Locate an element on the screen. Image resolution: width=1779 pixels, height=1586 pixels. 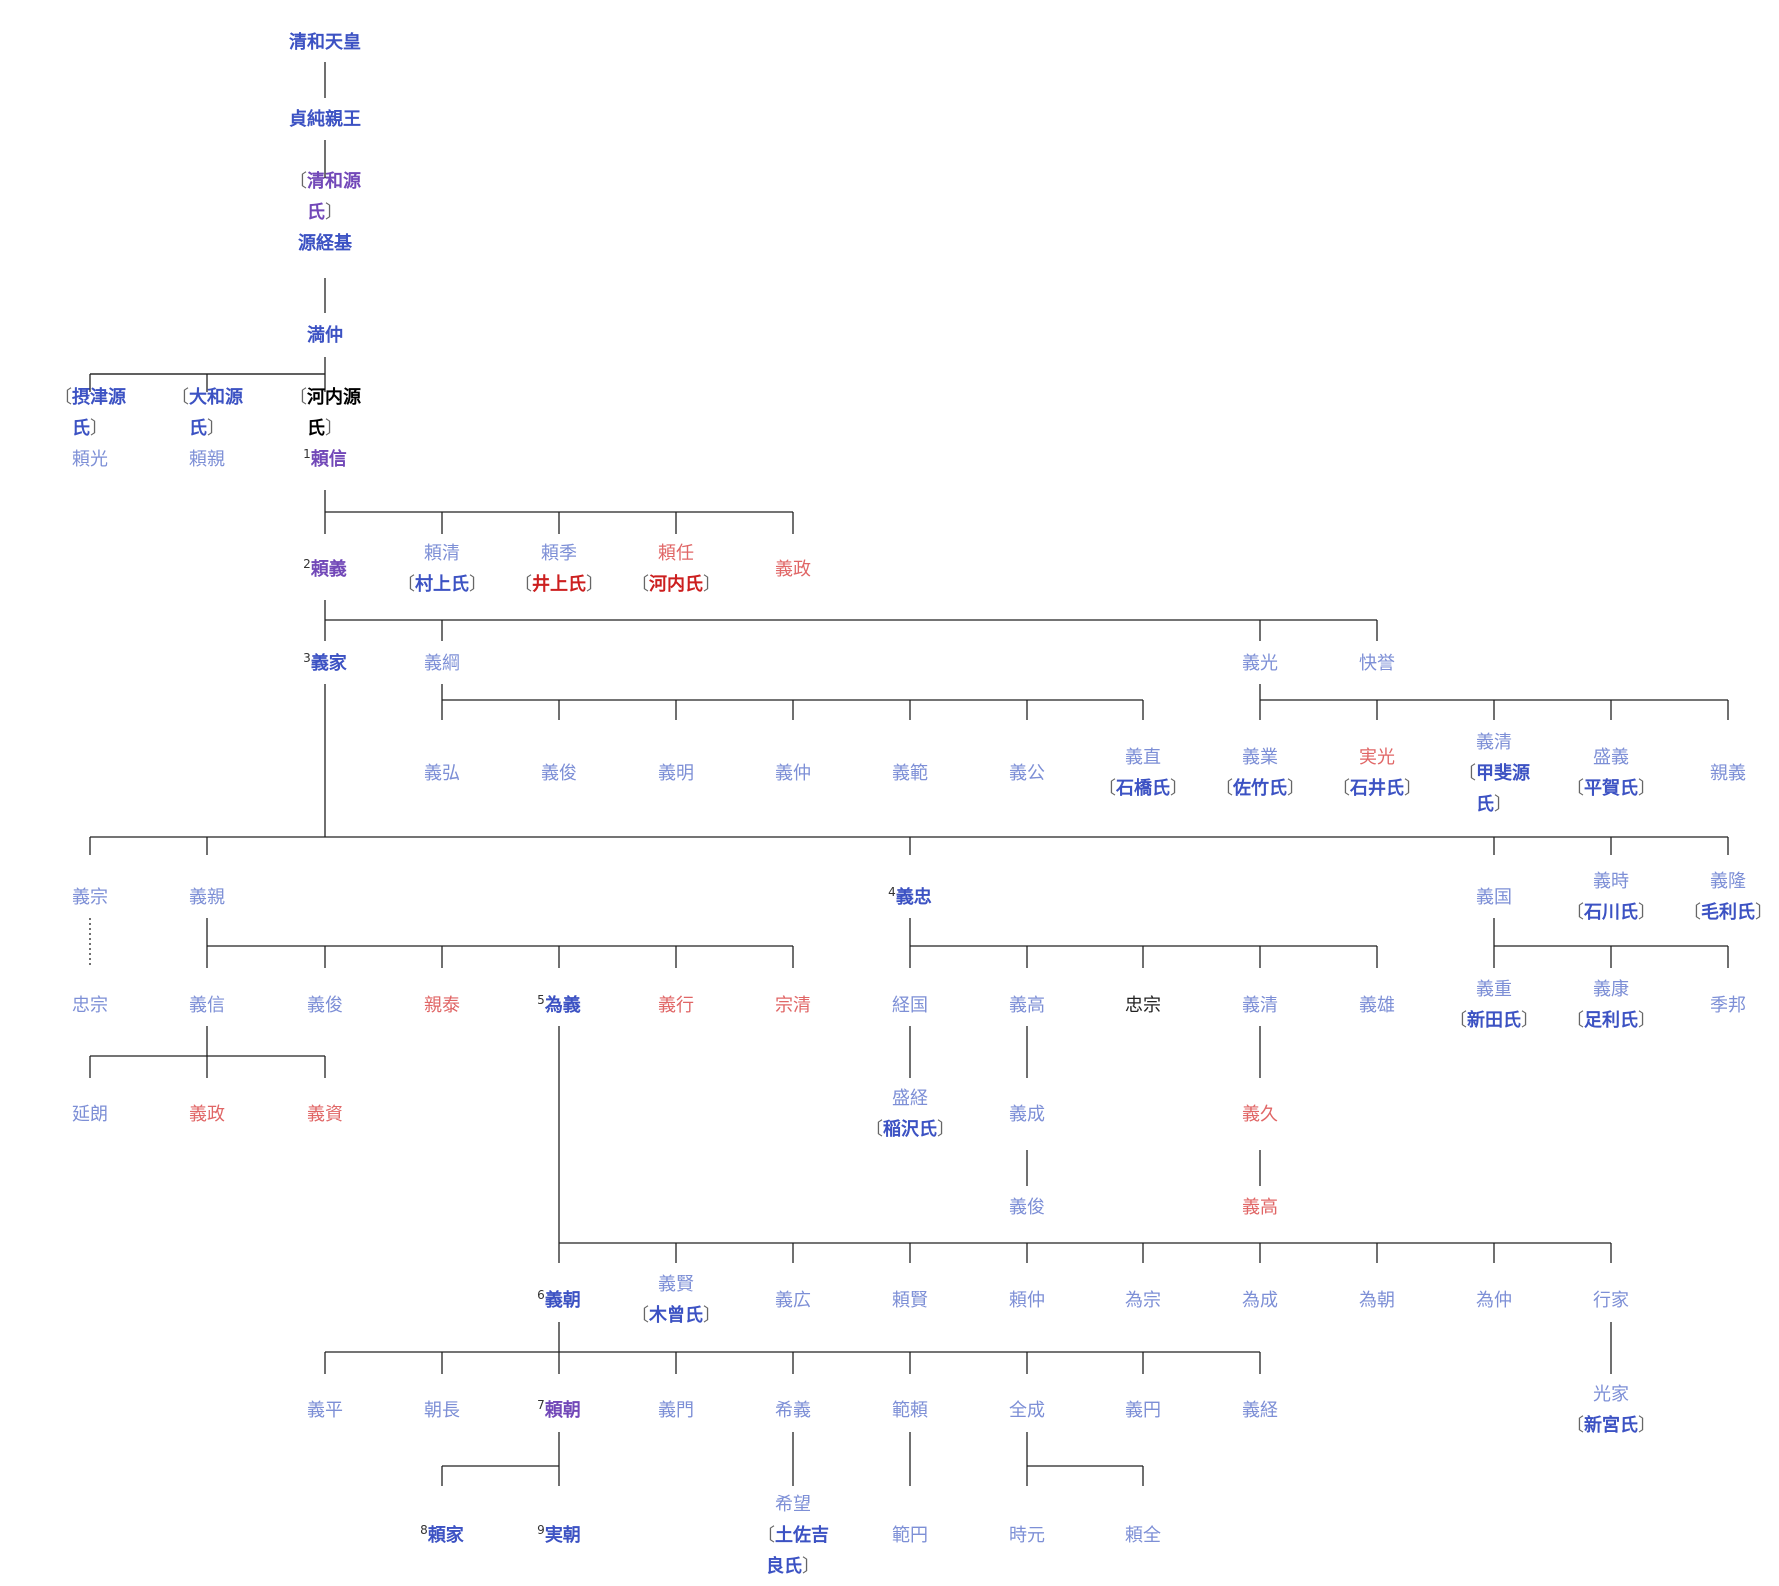
person-node-tameyoshi: 5為義 is located at coordinates (559, 1005).